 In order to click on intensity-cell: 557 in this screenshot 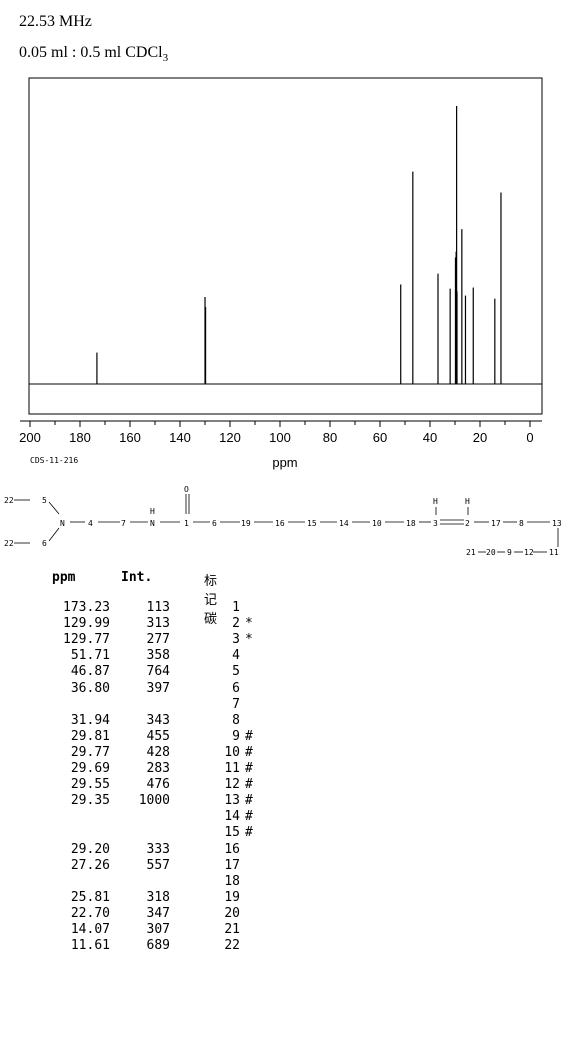, I will do `click(158, 865)`.